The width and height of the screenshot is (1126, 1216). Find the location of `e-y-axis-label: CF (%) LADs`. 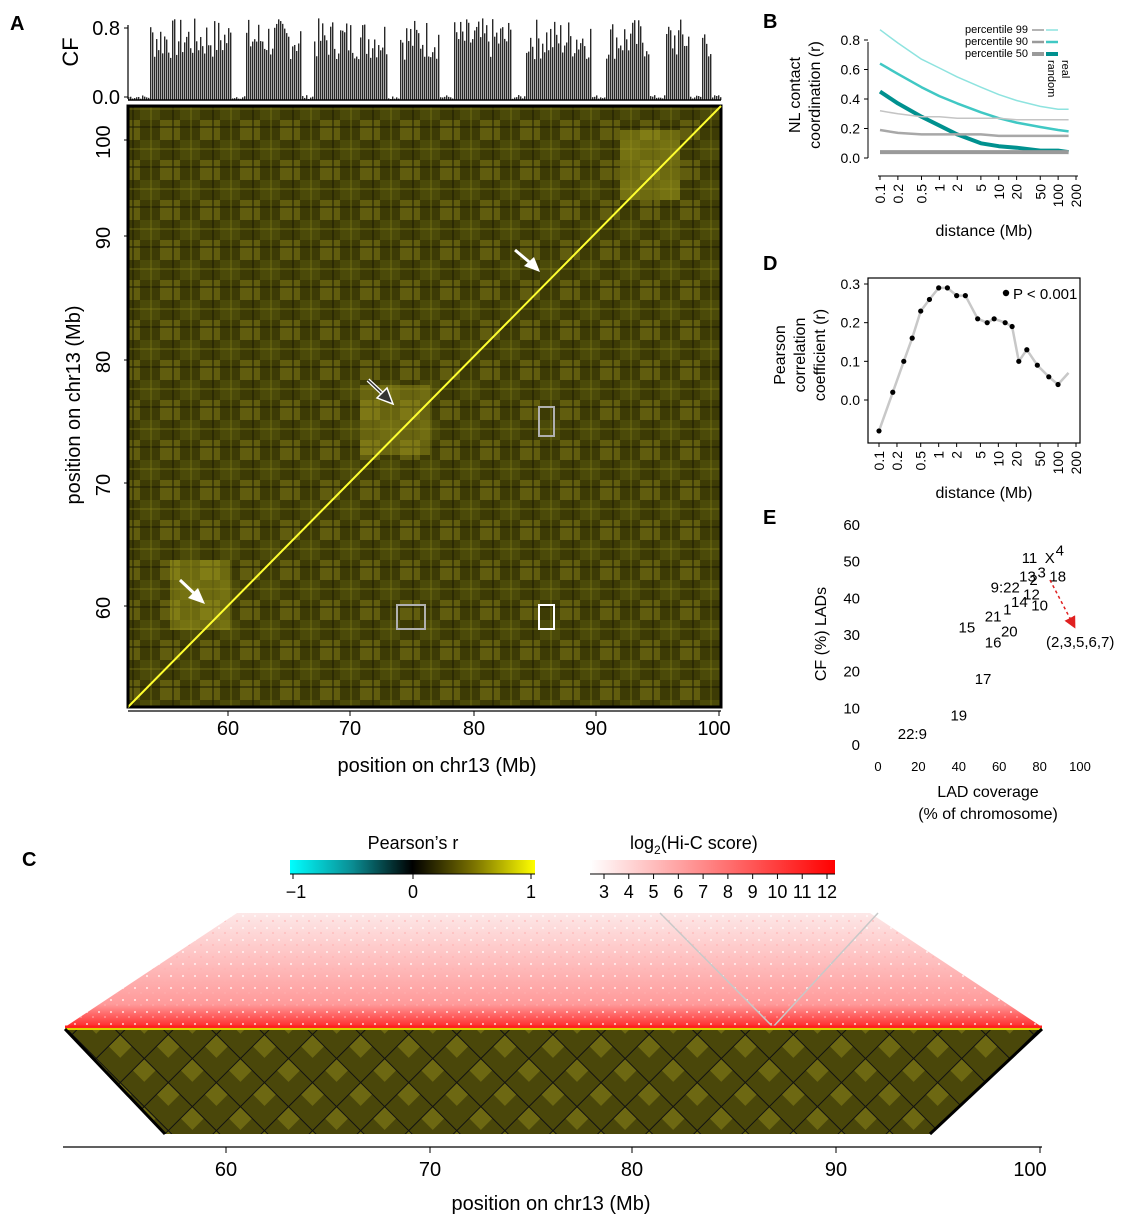

e-y-axis-label: CF (%) LADs is located at coordinates (821, 634).